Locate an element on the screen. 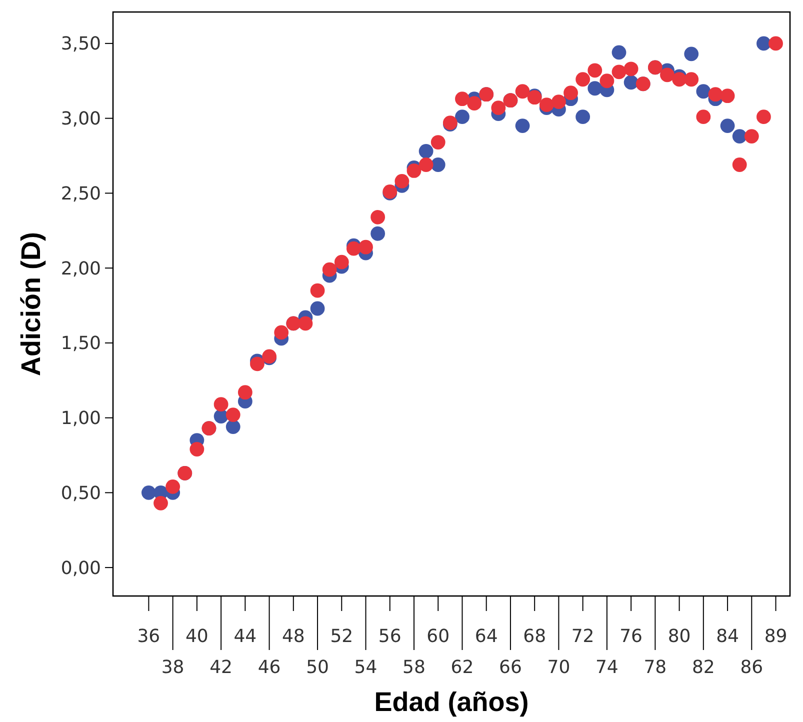 This screenshot has height=722, width=803. x-tick-label: 74 is located at coordinates (606, 667).